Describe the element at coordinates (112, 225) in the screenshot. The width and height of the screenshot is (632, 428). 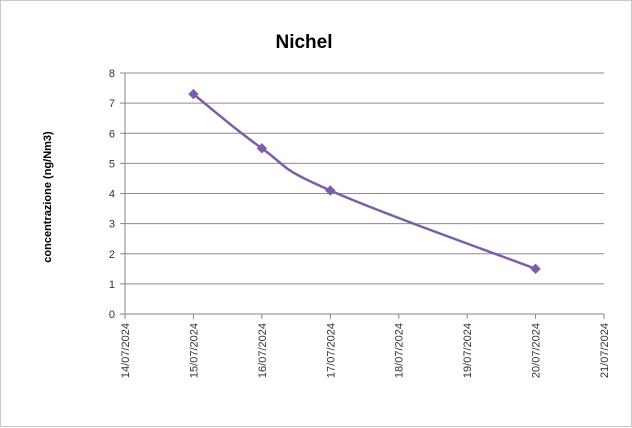
I see `y-tick-label: 3` at that location.